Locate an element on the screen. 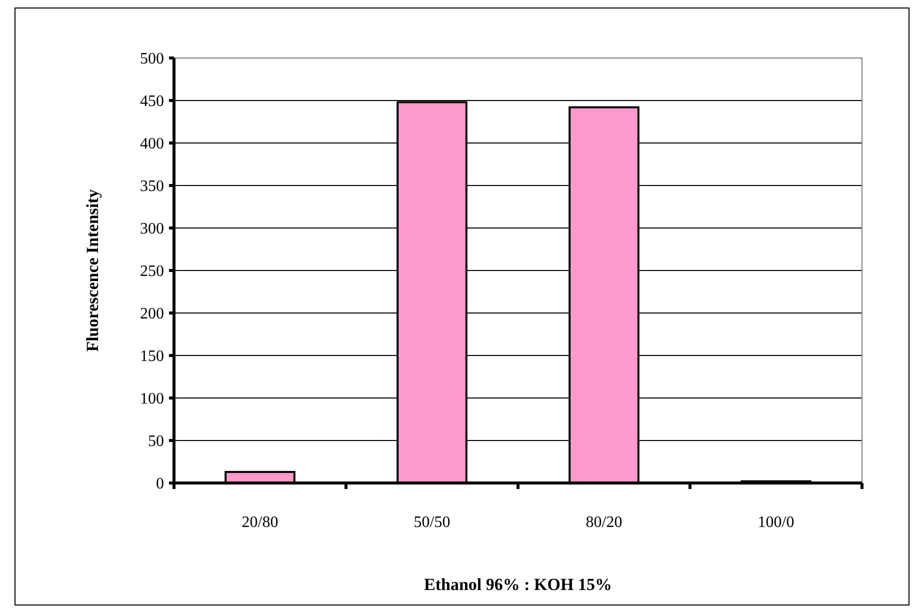  x-tick-label: 50/50 is located at coordinates (432, 522).